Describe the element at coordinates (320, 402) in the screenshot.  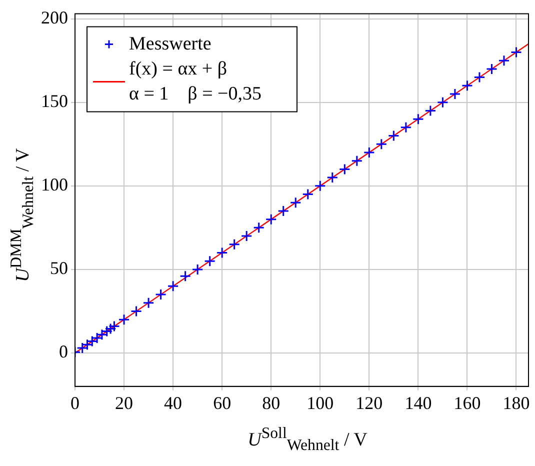
I see `x-tick-label: 100` at that location.